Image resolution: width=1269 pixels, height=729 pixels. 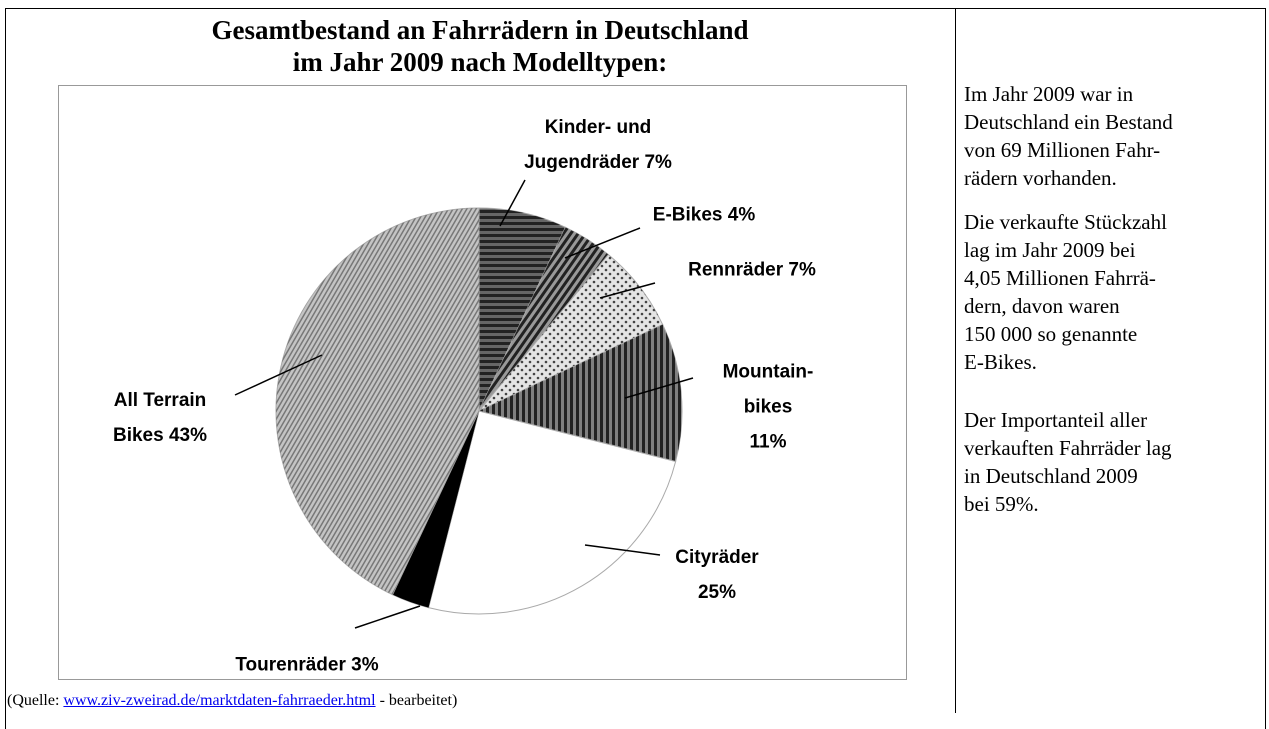 What do you see at coordinates (1000, 362) in the screenshot?
I see `text-line: E-Bikes.` at bounding box center [1000, 362].